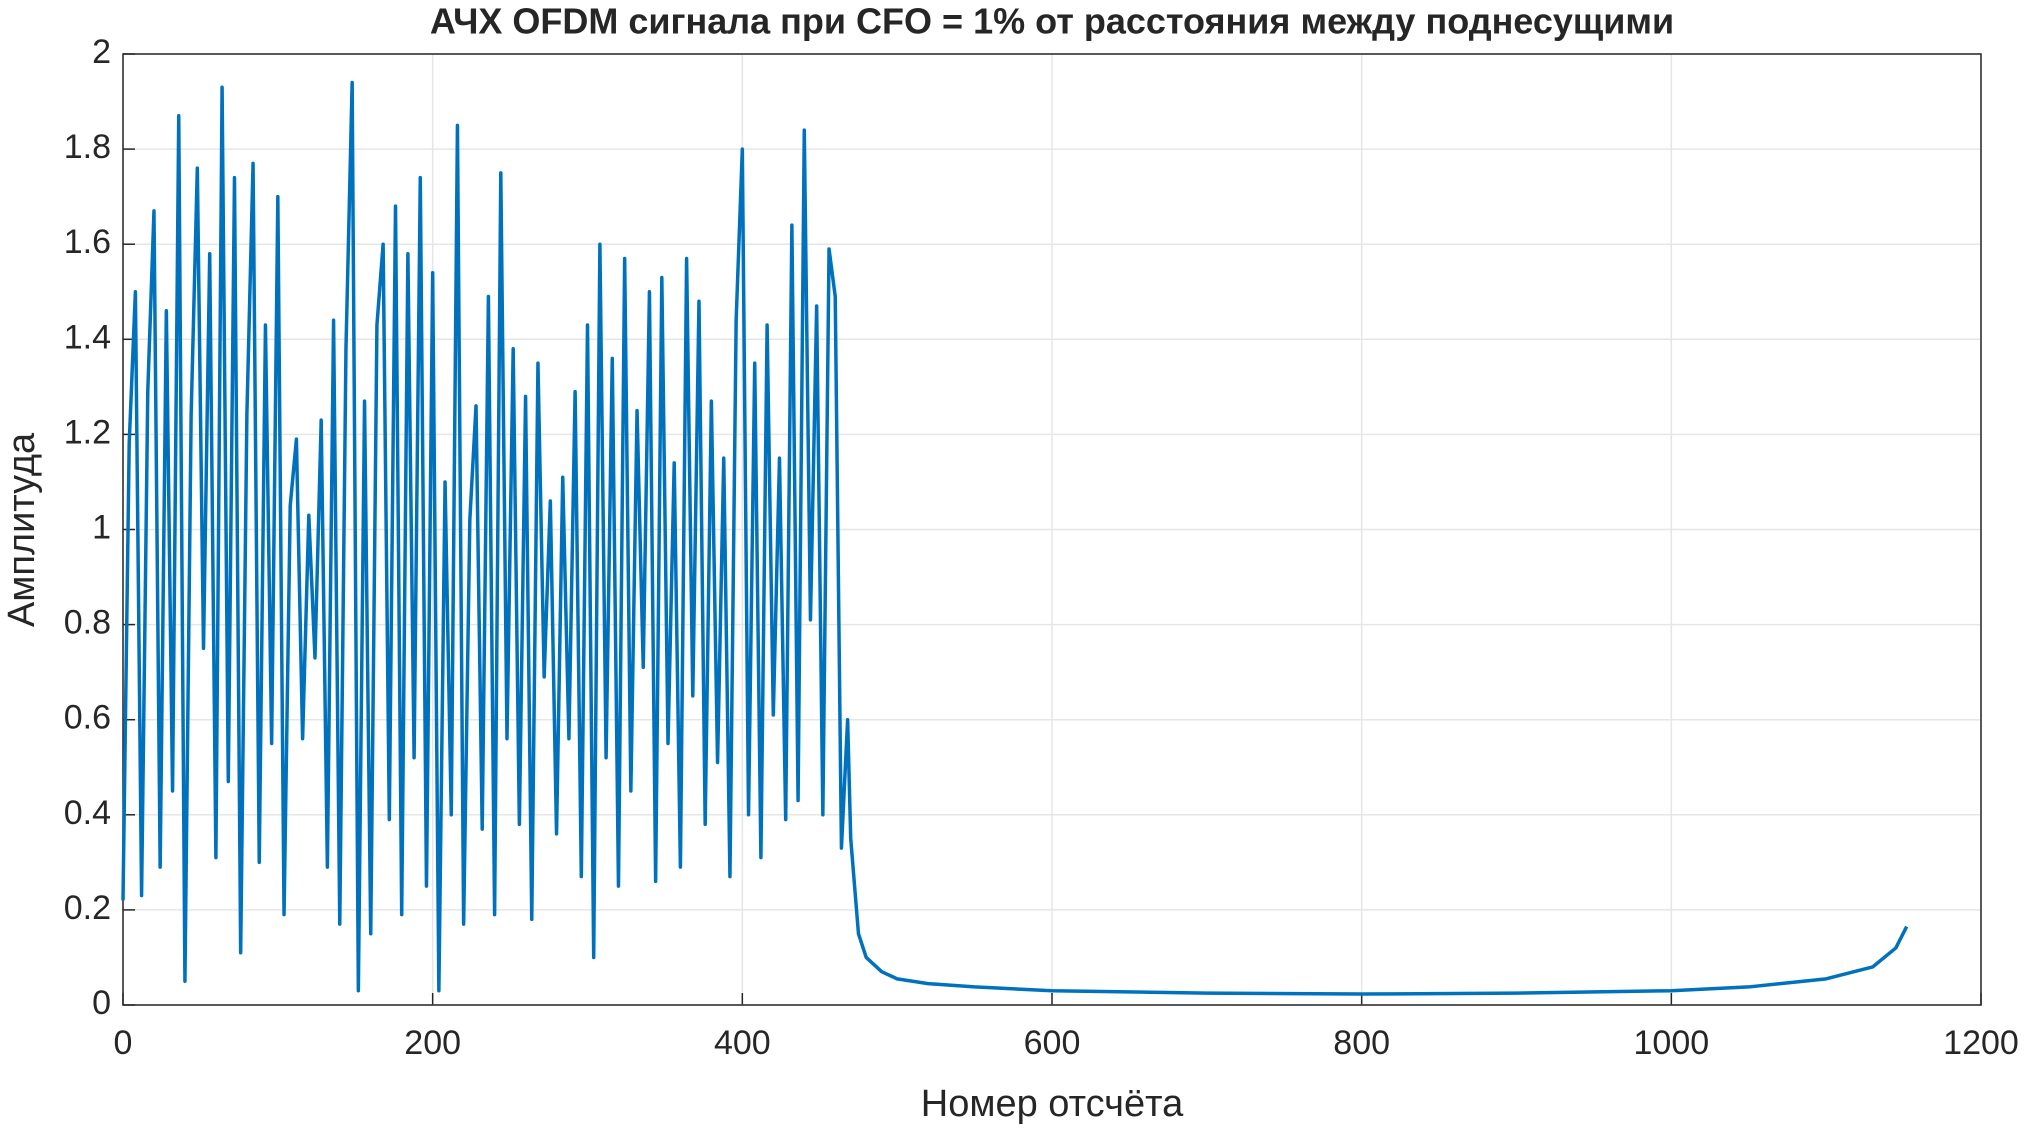 This screenshot has height=1132, width=2030. Describe the element at coordinates (87, 242) in the screenshot. I see `y-tick-label: 1.6` at that location.